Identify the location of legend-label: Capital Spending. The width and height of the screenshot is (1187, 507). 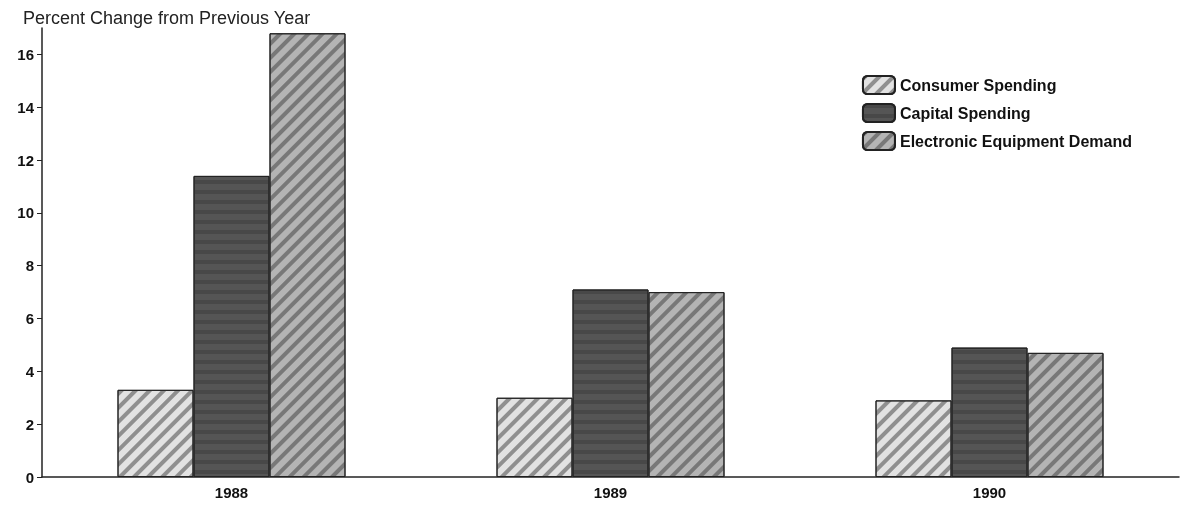
(965, 113).